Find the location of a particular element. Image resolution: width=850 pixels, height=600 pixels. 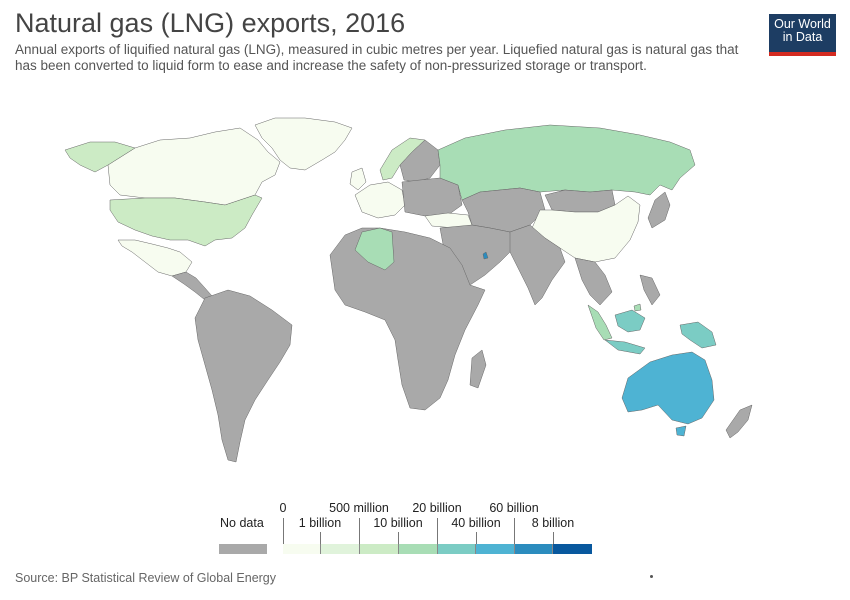

country-qatar is located at coordinates (485, 255).